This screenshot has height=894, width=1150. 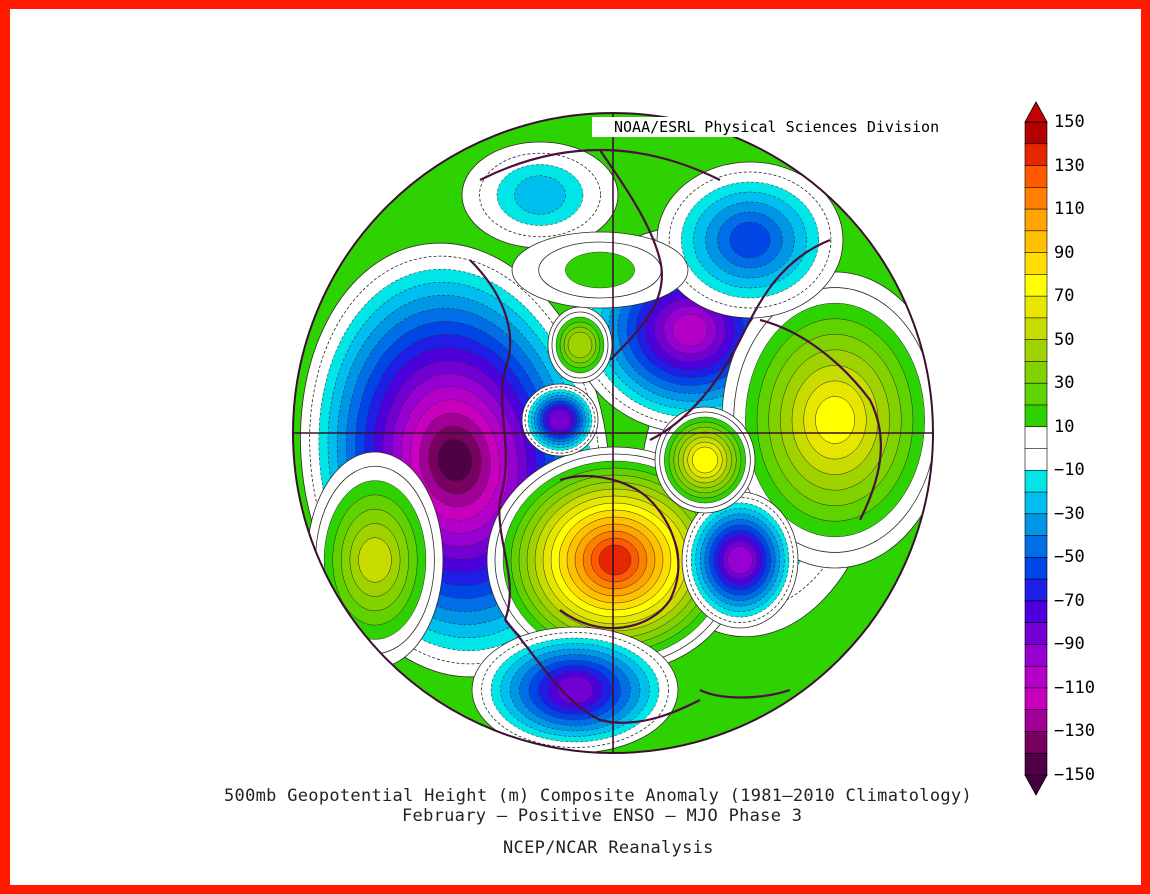 What do you see at coordinates (608, 848) in the screenshot?
I see `data-source: NCEP/NCAR Reanalysis` at bounding box center [608, 848].